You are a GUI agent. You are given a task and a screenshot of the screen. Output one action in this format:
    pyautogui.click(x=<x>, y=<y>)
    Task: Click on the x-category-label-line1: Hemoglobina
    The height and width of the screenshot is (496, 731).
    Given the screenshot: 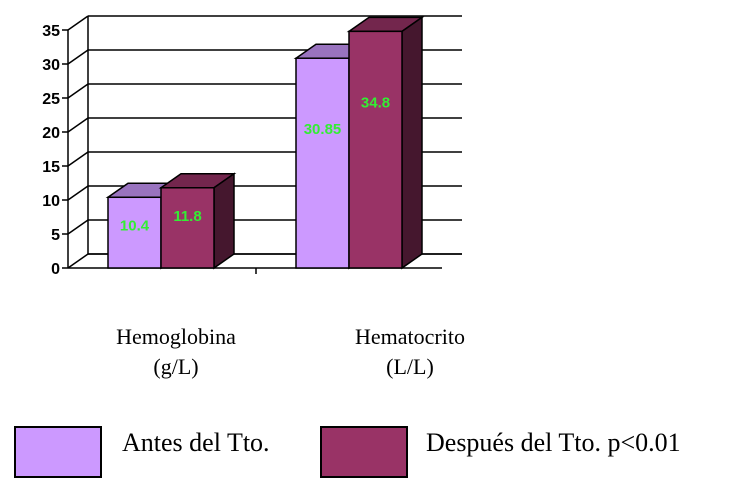 What is the action you would take?
    pyautogui.click(x=176, y=336)
    